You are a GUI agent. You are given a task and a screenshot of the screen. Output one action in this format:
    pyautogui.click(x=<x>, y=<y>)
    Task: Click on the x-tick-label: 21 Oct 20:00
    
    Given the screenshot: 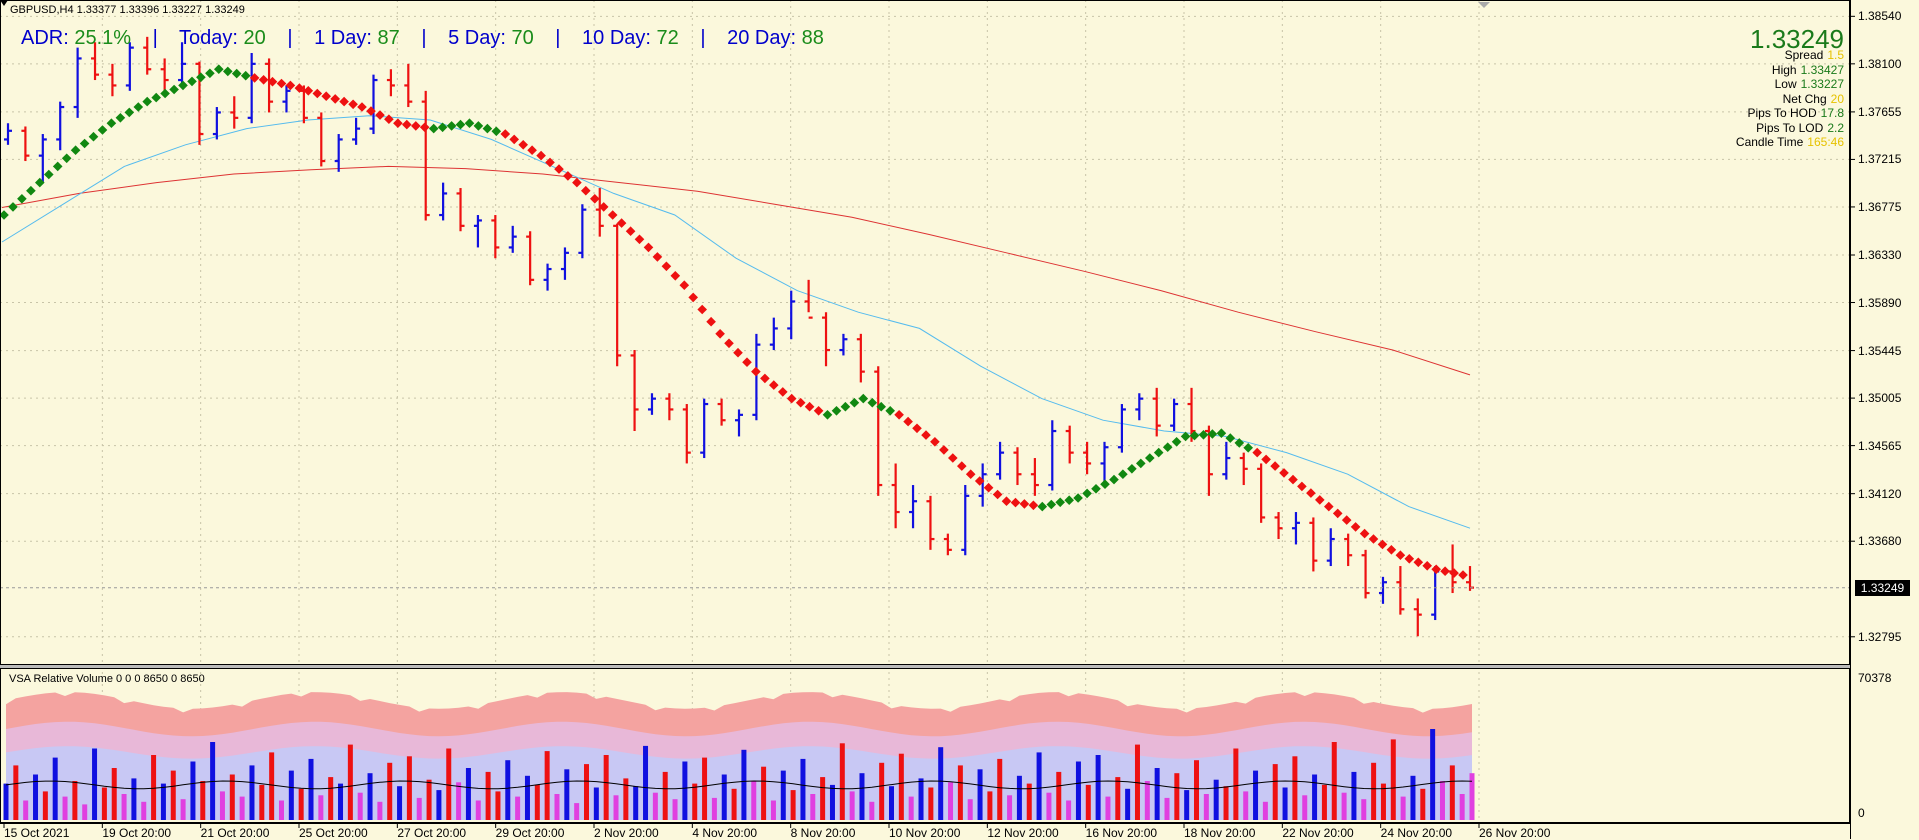 What is the action you would take?
    pyautogui.click(x=235, y=833)
    